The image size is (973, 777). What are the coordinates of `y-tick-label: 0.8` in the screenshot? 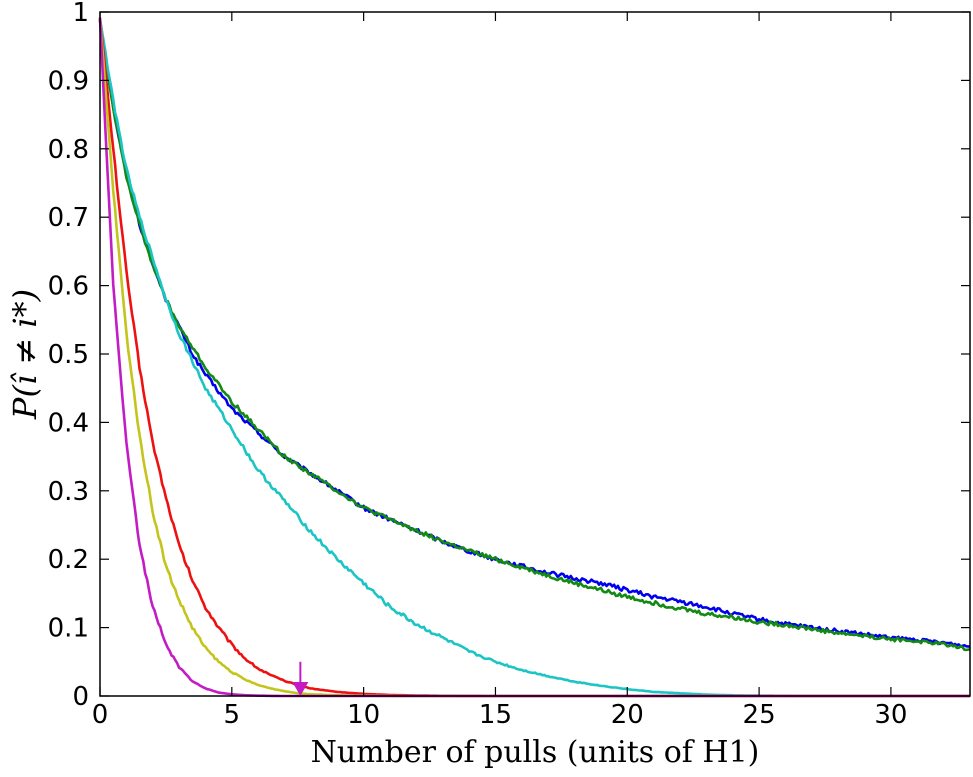 It's located at (68, 150).